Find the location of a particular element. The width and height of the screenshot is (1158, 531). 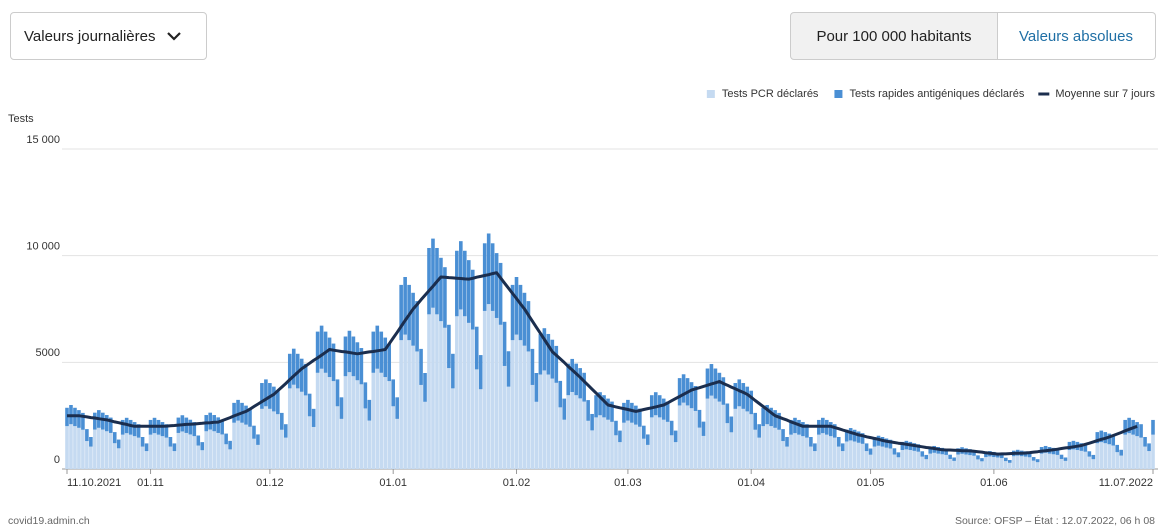

y-tick-label: 5000 is located at coordinates (48, 353).